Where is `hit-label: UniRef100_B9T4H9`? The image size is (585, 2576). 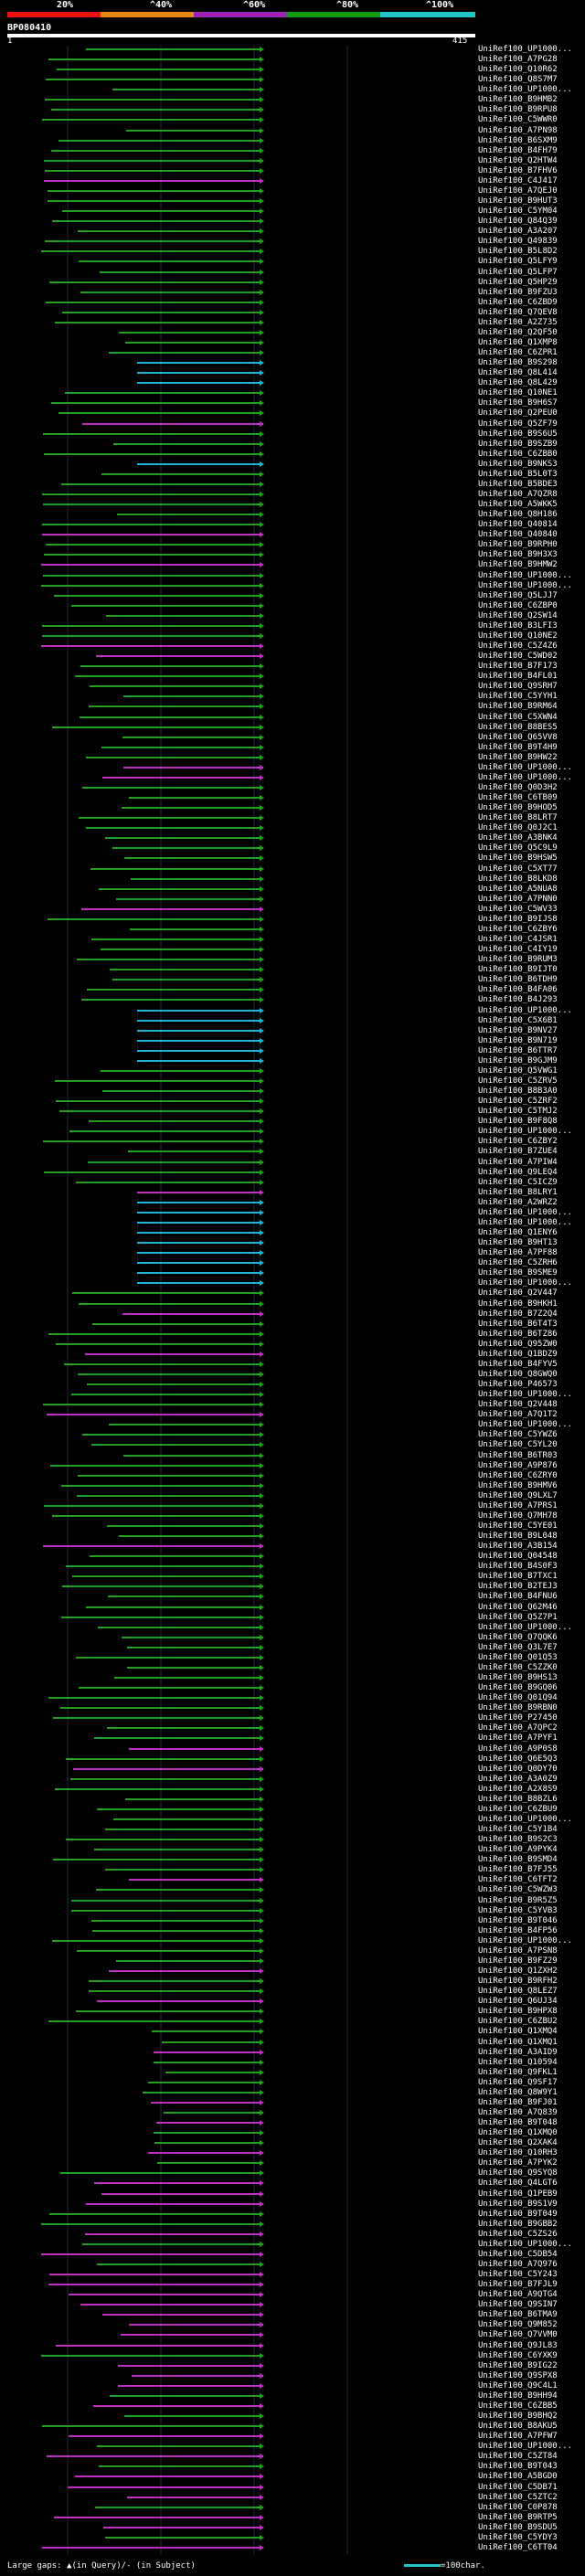
hit-label: UniRef100_B9T4H9 is located at coordinates (518, 747).